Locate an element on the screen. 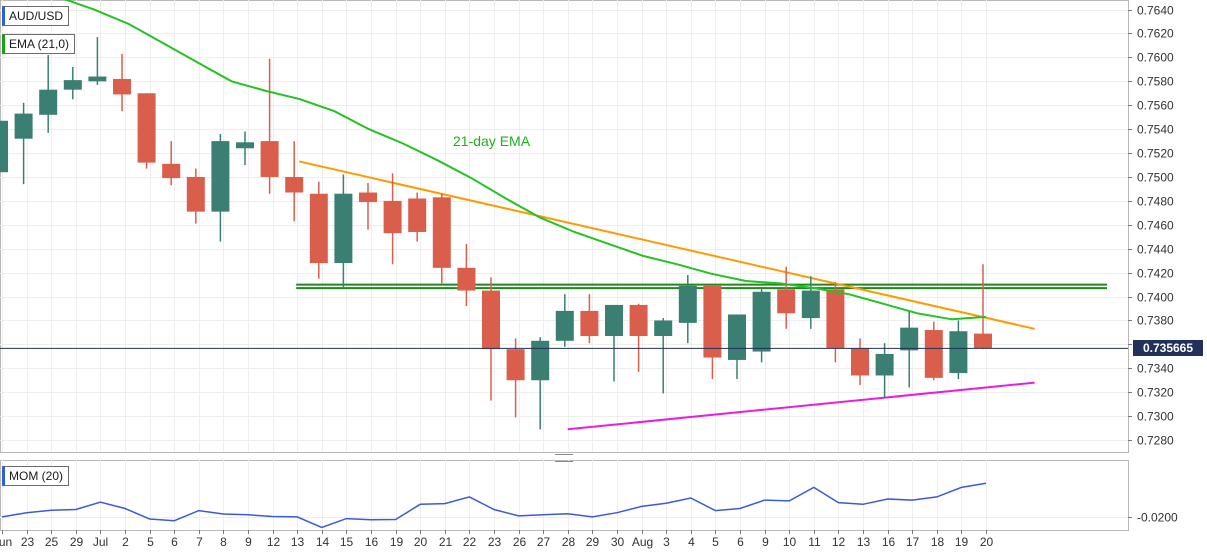  x-tick-label: 27 is located at coordinates (544, 542).